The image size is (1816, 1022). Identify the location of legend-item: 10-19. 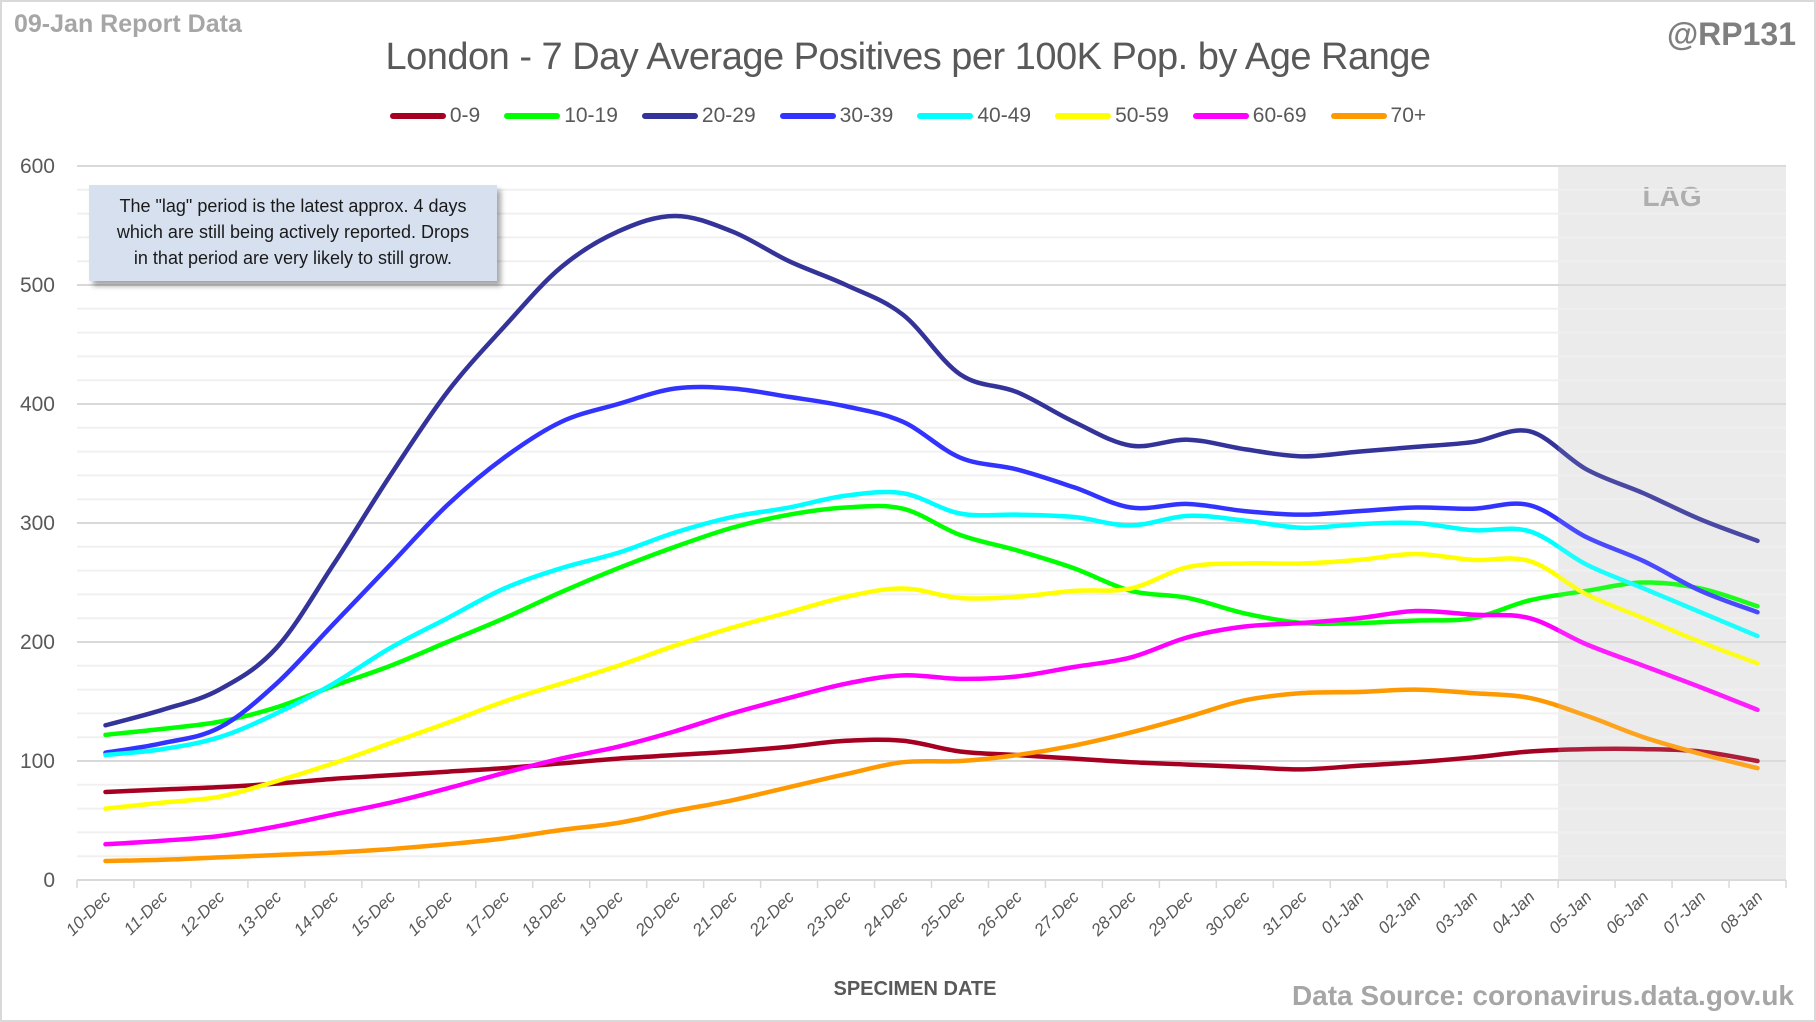
(561, 116).